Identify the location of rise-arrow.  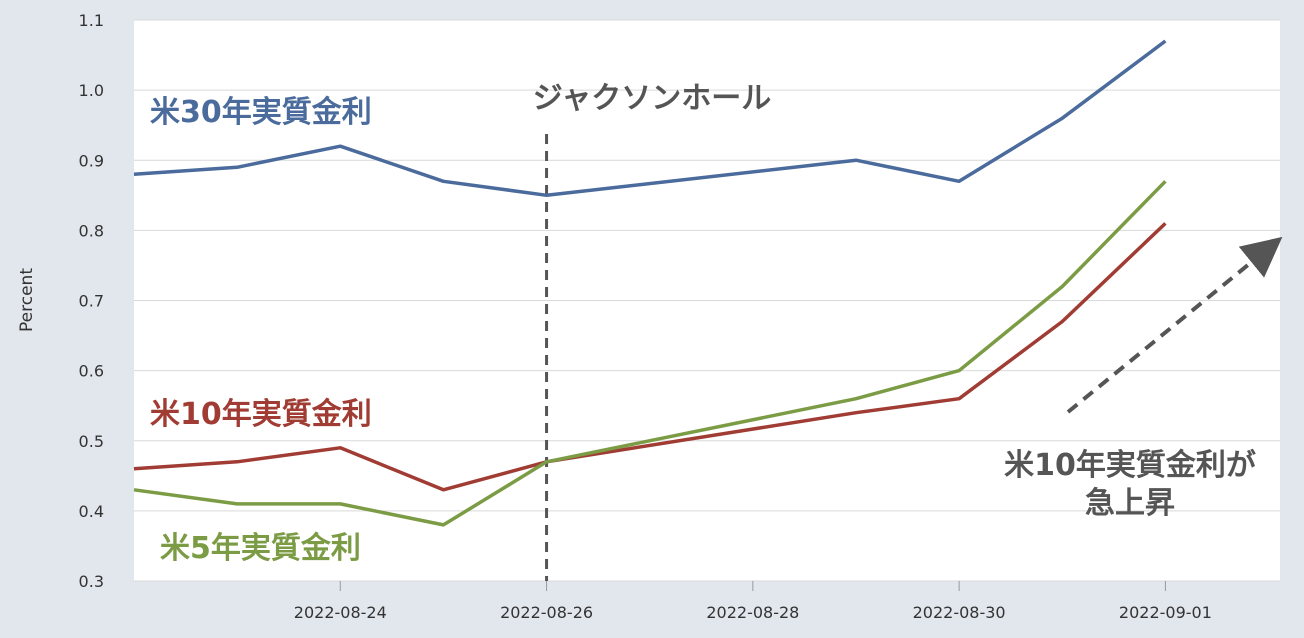
(1174, 325).